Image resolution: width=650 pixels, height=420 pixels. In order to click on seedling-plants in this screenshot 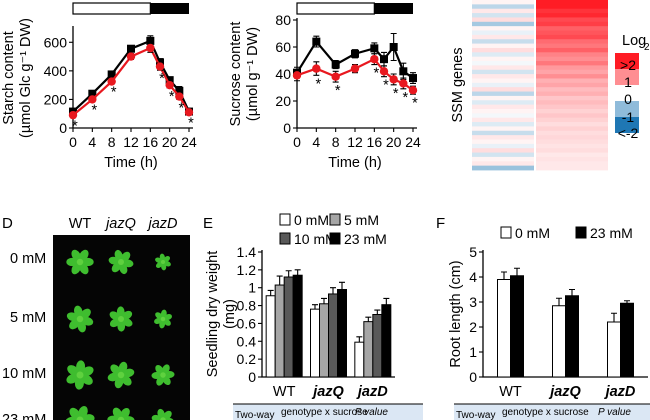, I will do `click(120, 334)`.